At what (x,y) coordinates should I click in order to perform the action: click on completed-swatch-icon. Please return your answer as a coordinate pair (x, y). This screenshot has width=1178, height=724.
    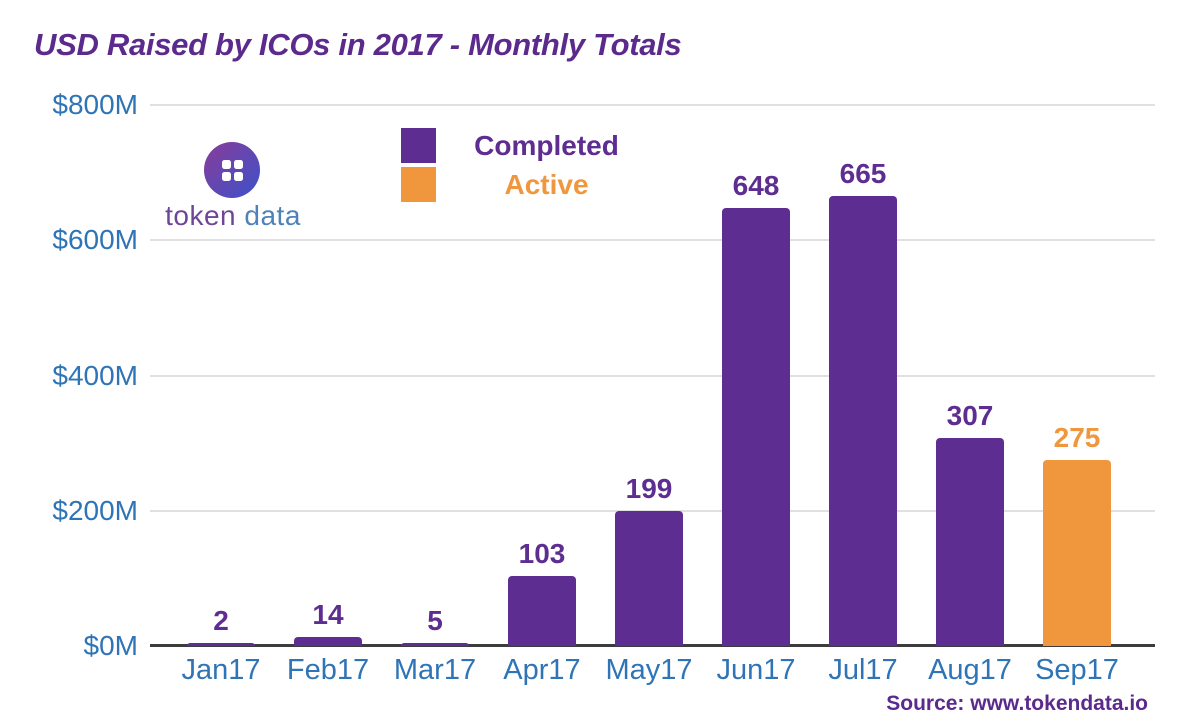
    Looking at the image, I should click on (418, 145).